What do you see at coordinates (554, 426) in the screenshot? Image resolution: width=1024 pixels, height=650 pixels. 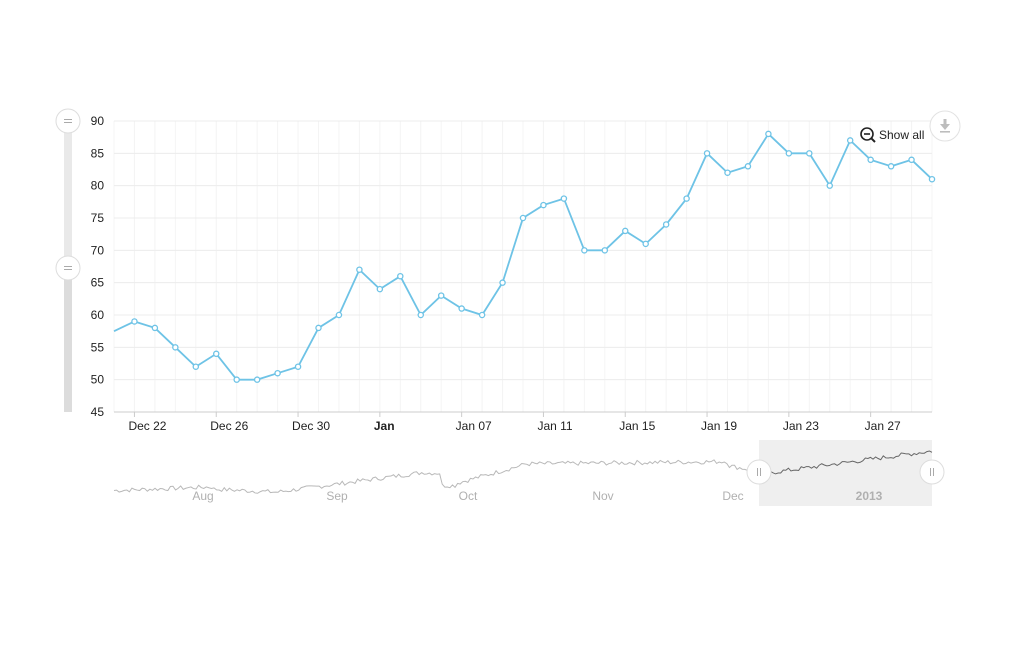 I see `x-tick-label: Jan 11` at bounding box center [554, 426].